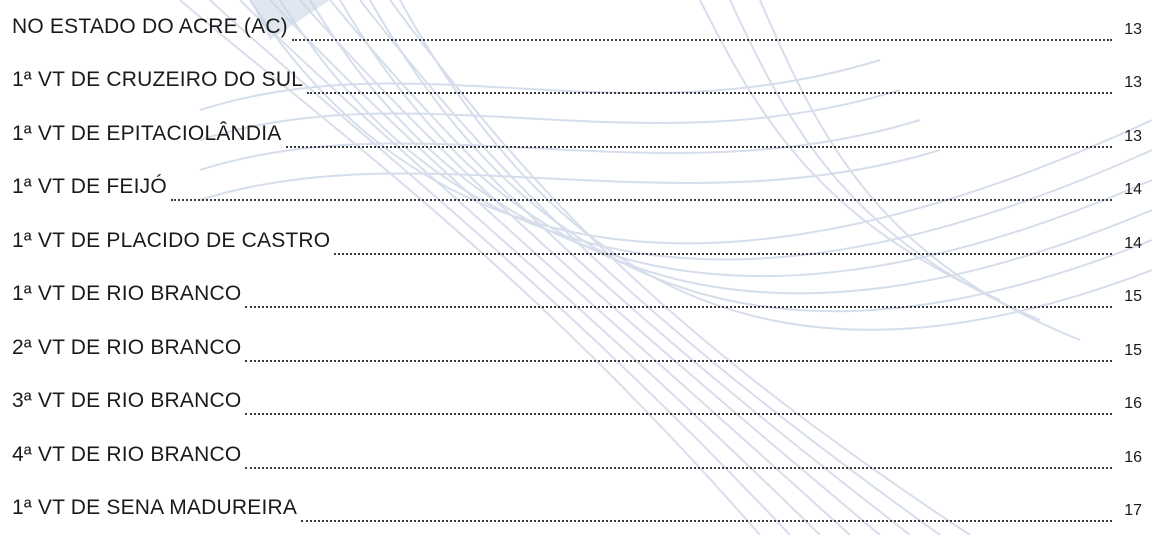 The height and width of the screenshot is (535, 1152). What do you see at coordinates (171, 240) in the screenshot?
I see `toc-entry-label: 1ª VT DE PLACIDO DE CASTRO` at bounding box center [171, 240].